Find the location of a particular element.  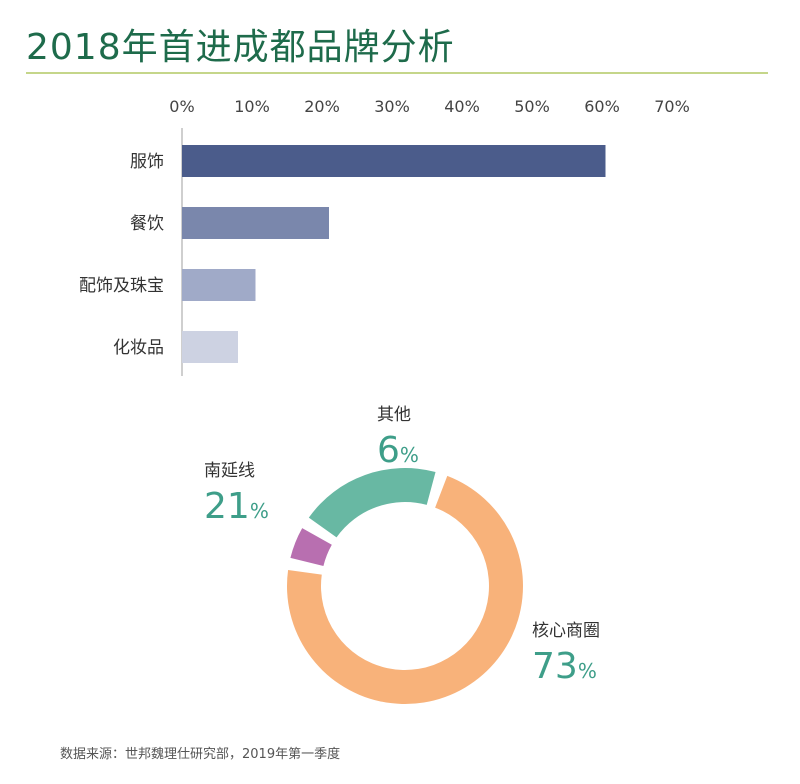

x-tick-label: 70% is located at coordinates (672, 106).